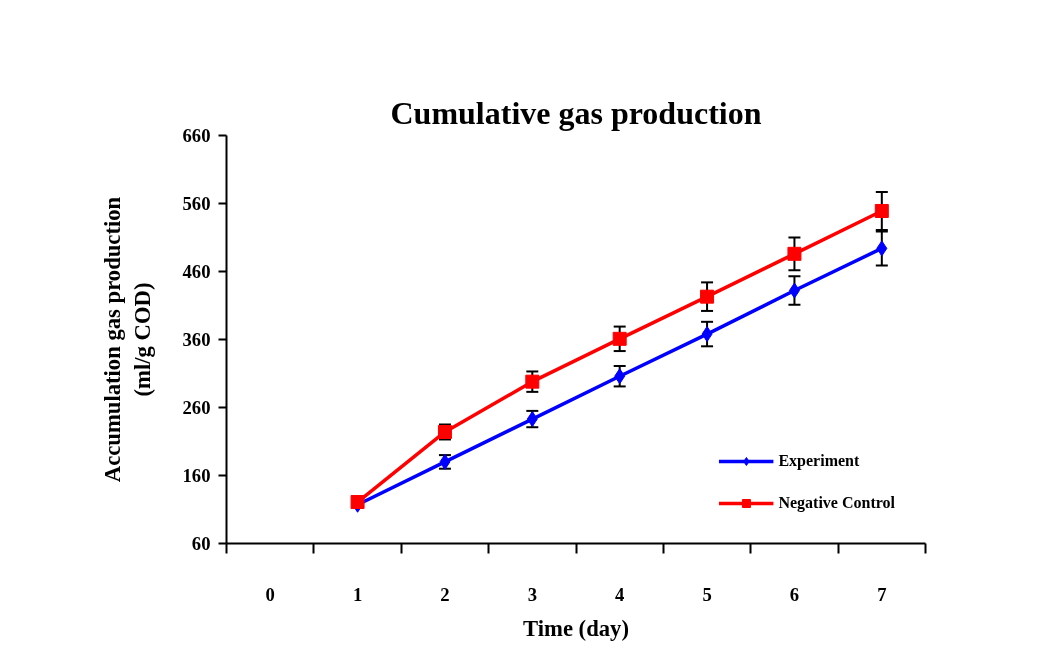 The image size is (1047, 663). I want to click on x-tick-label: 6, so click(794, 594).